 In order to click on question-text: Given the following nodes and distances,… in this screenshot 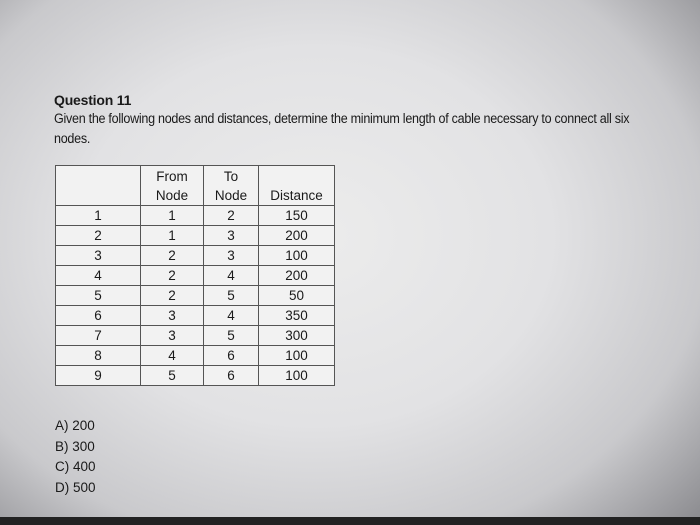, I will do `click(342, 128)`.